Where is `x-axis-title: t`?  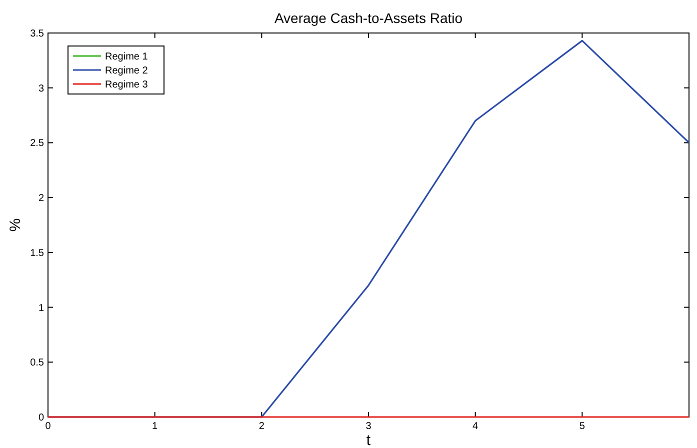 x-axis-title: t is located at coordinates (369, 440).